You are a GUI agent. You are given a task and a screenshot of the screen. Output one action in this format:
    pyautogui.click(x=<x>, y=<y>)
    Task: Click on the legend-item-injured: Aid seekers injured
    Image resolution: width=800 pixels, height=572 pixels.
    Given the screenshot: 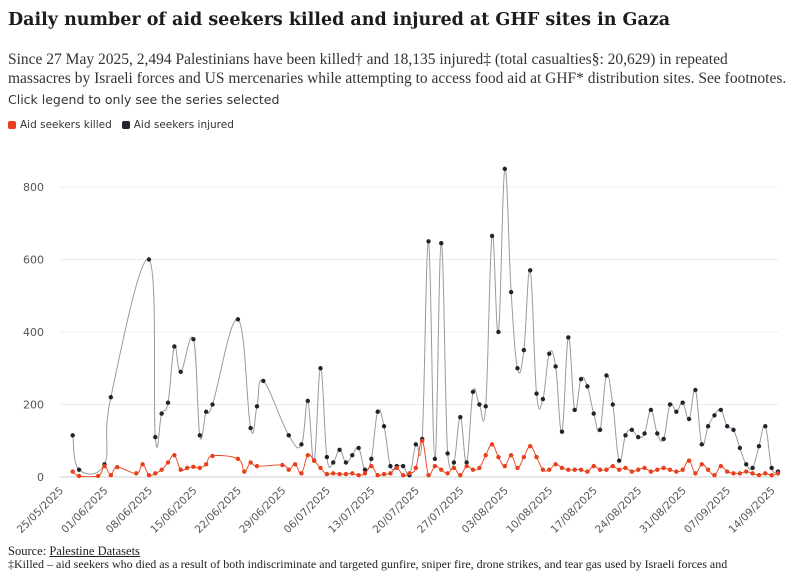 What is the action you would take?
    pyautogui.click(x=177, y=125)
    